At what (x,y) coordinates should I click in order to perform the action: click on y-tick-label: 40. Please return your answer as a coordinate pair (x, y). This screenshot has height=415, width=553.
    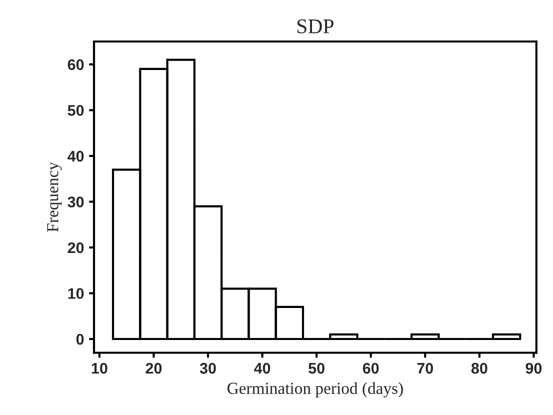
    Looking at the image, I should click on (76, 156).